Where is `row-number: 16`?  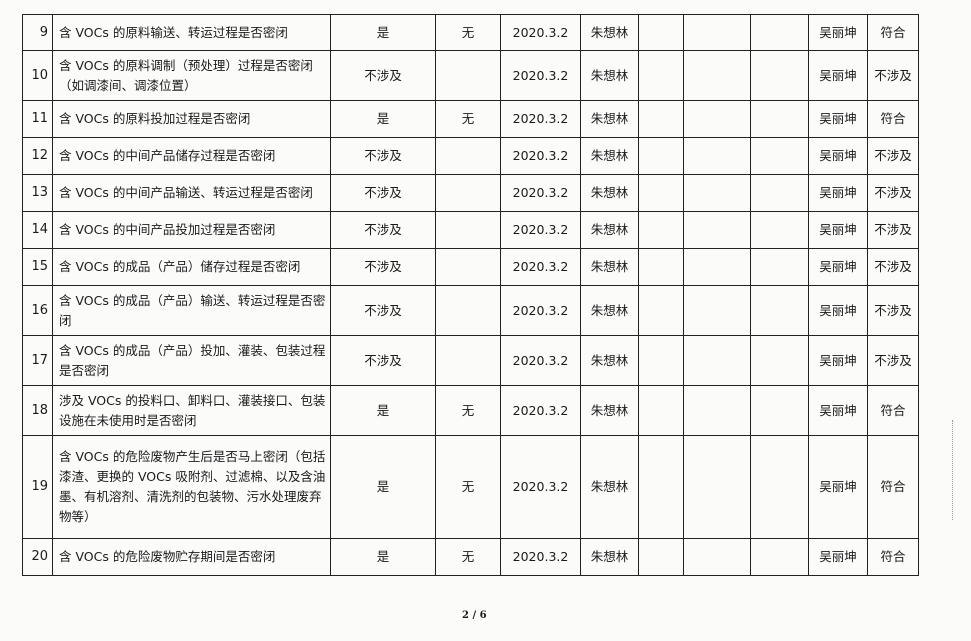 row-number: 16 is located at coordinates (37, 310).